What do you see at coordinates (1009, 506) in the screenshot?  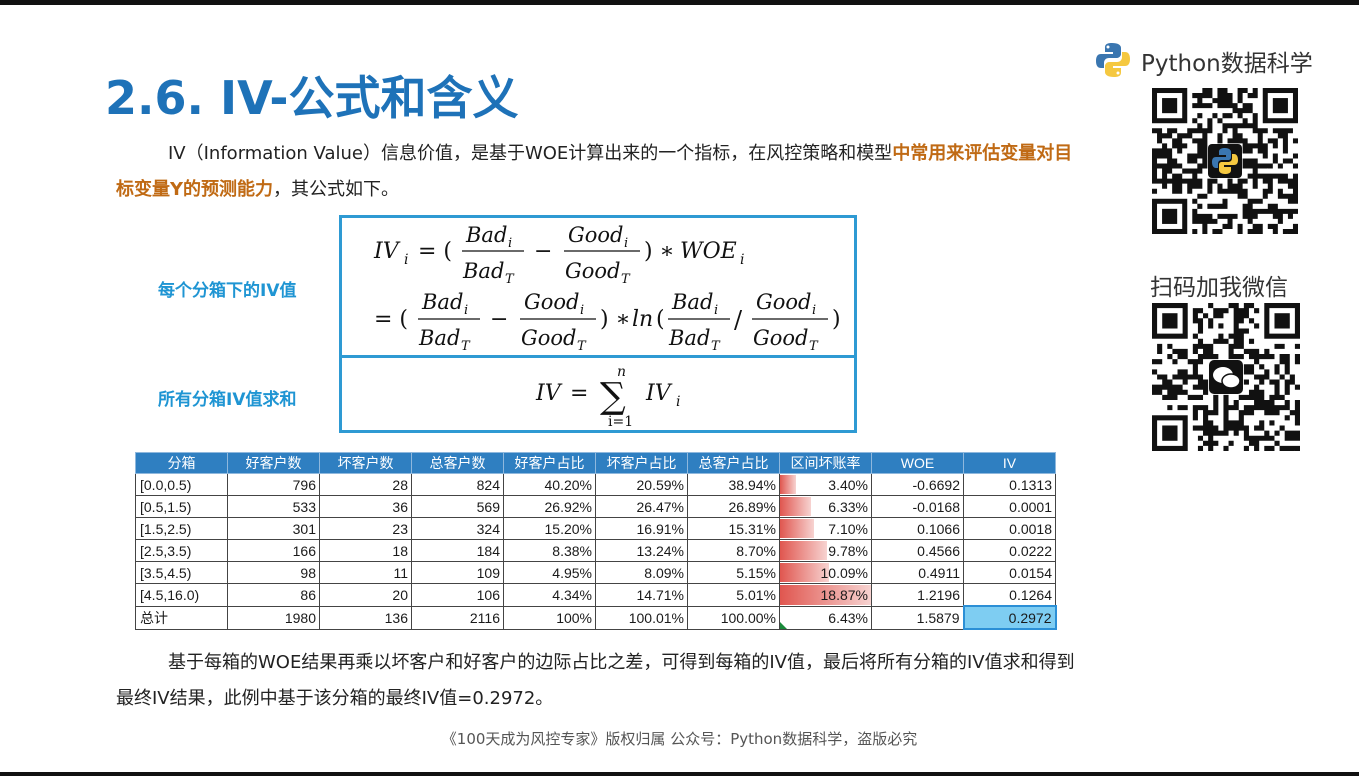 I see `cell-iv: 0.0001` at bounding box center [1009, 506].